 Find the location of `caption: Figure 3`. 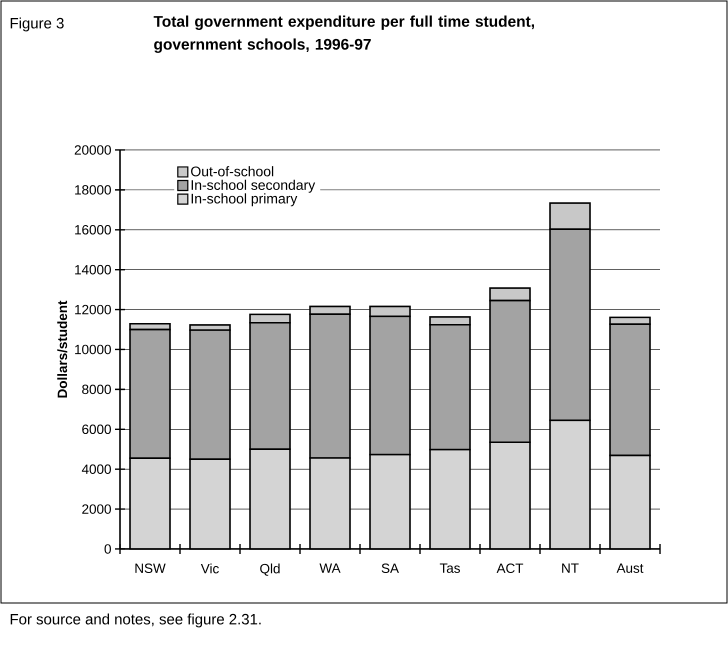

caption: Figure 3 is located at coordinates (37, 25).